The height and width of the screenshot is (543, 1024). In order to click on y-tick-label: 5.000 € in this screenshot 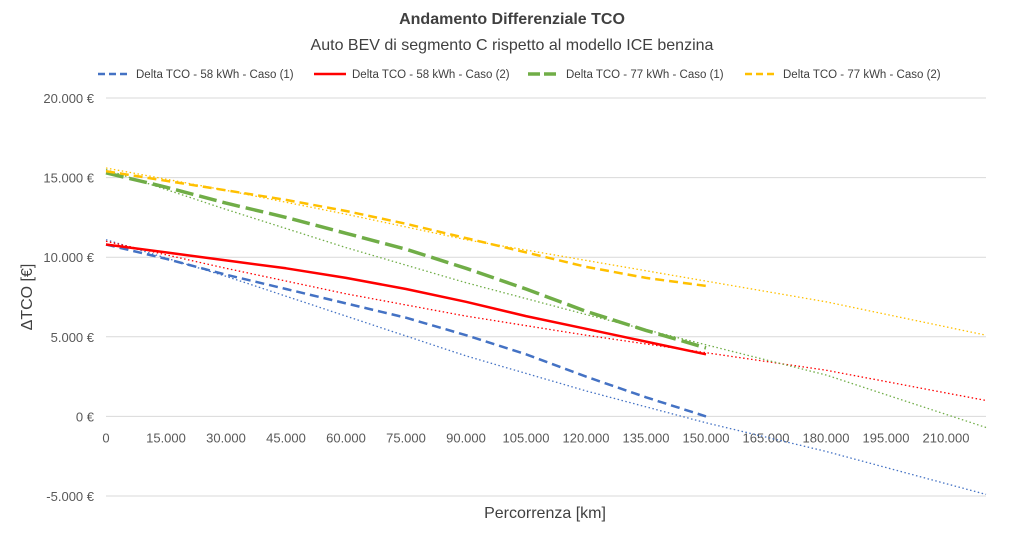, I will do `click(73, 337)`.